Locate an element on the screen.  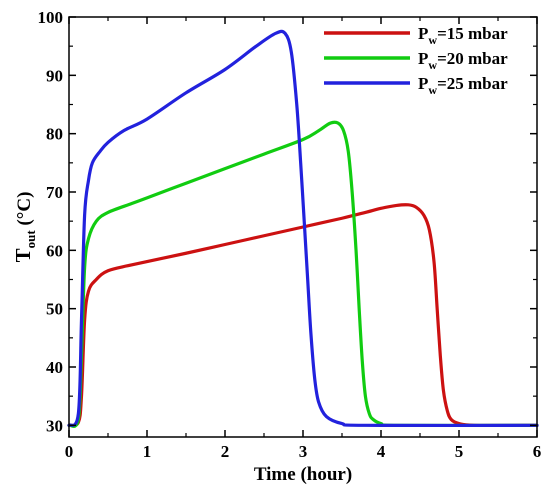
y-axis-label: Tout (°C) is located at coordinates (24, 227).